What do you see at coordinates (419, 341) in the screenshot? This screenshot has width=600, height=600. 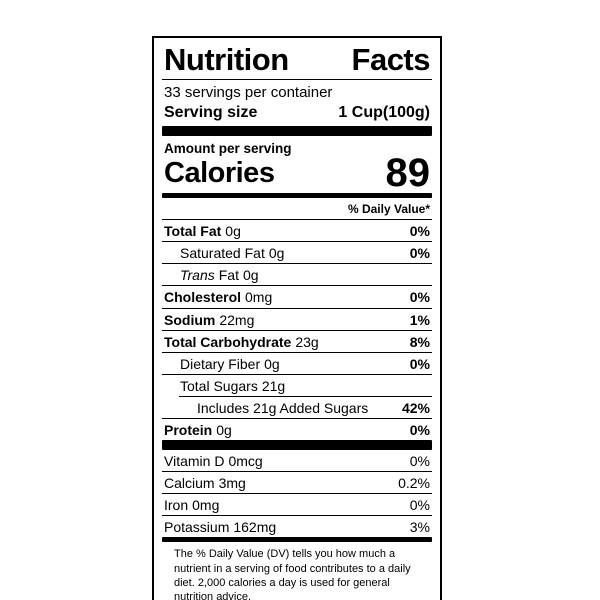 I see `nutrient-dv: 8%` at bounding box center [419, 341].